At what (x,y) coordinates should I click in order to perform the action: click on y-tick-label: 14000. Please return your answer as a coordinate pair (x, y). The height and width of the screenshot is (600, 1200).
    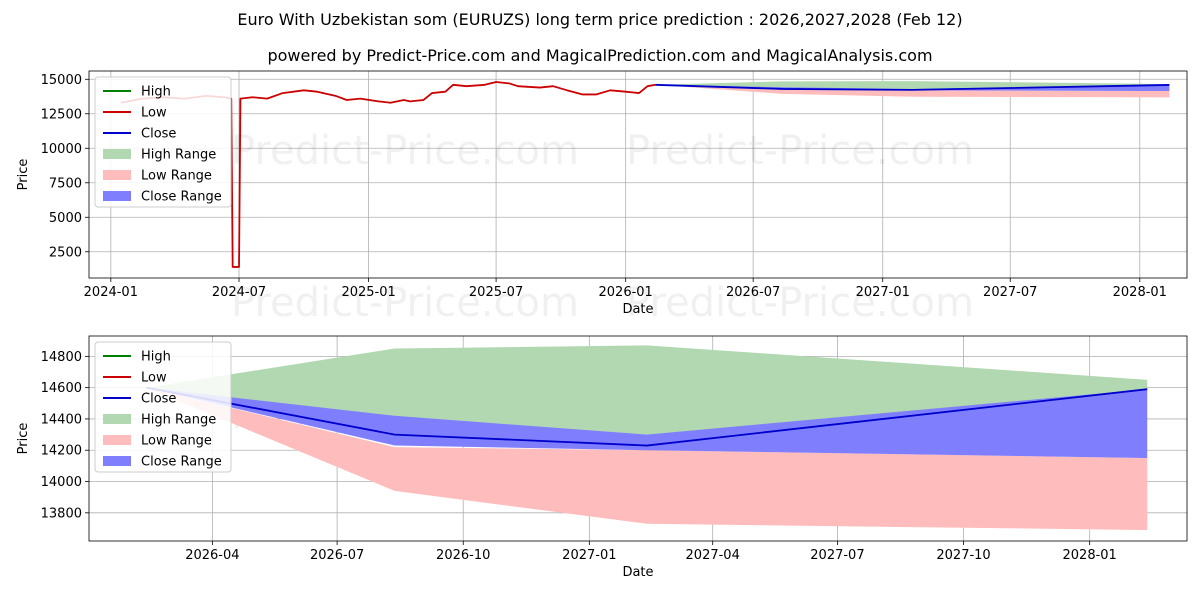
    Looking at the image, I should click on (61, 482).